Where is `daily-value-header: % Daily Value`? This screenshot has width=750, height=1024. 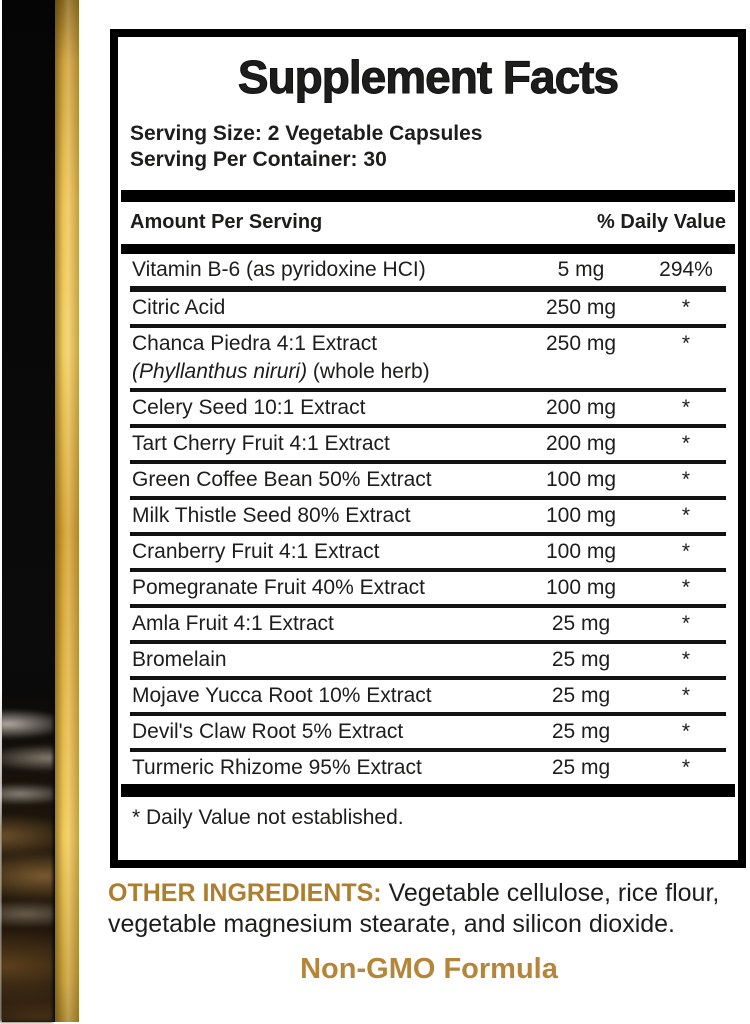
daily-value-header: % Daily Value is located at coordinates (661, 222).